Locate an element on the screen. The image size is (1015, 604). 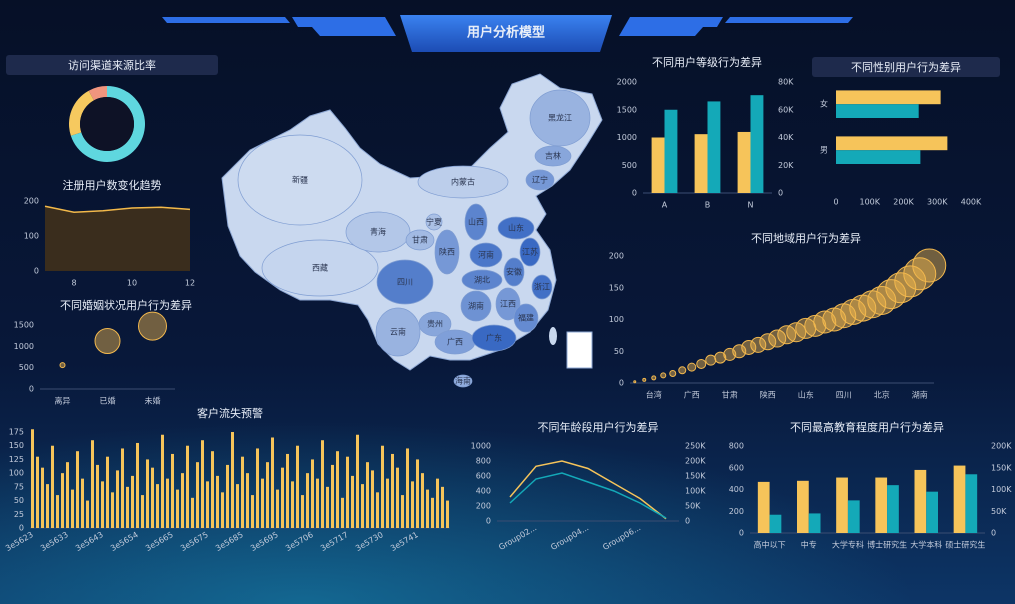
province-label: 福建 is located at coordinates (526, 318).